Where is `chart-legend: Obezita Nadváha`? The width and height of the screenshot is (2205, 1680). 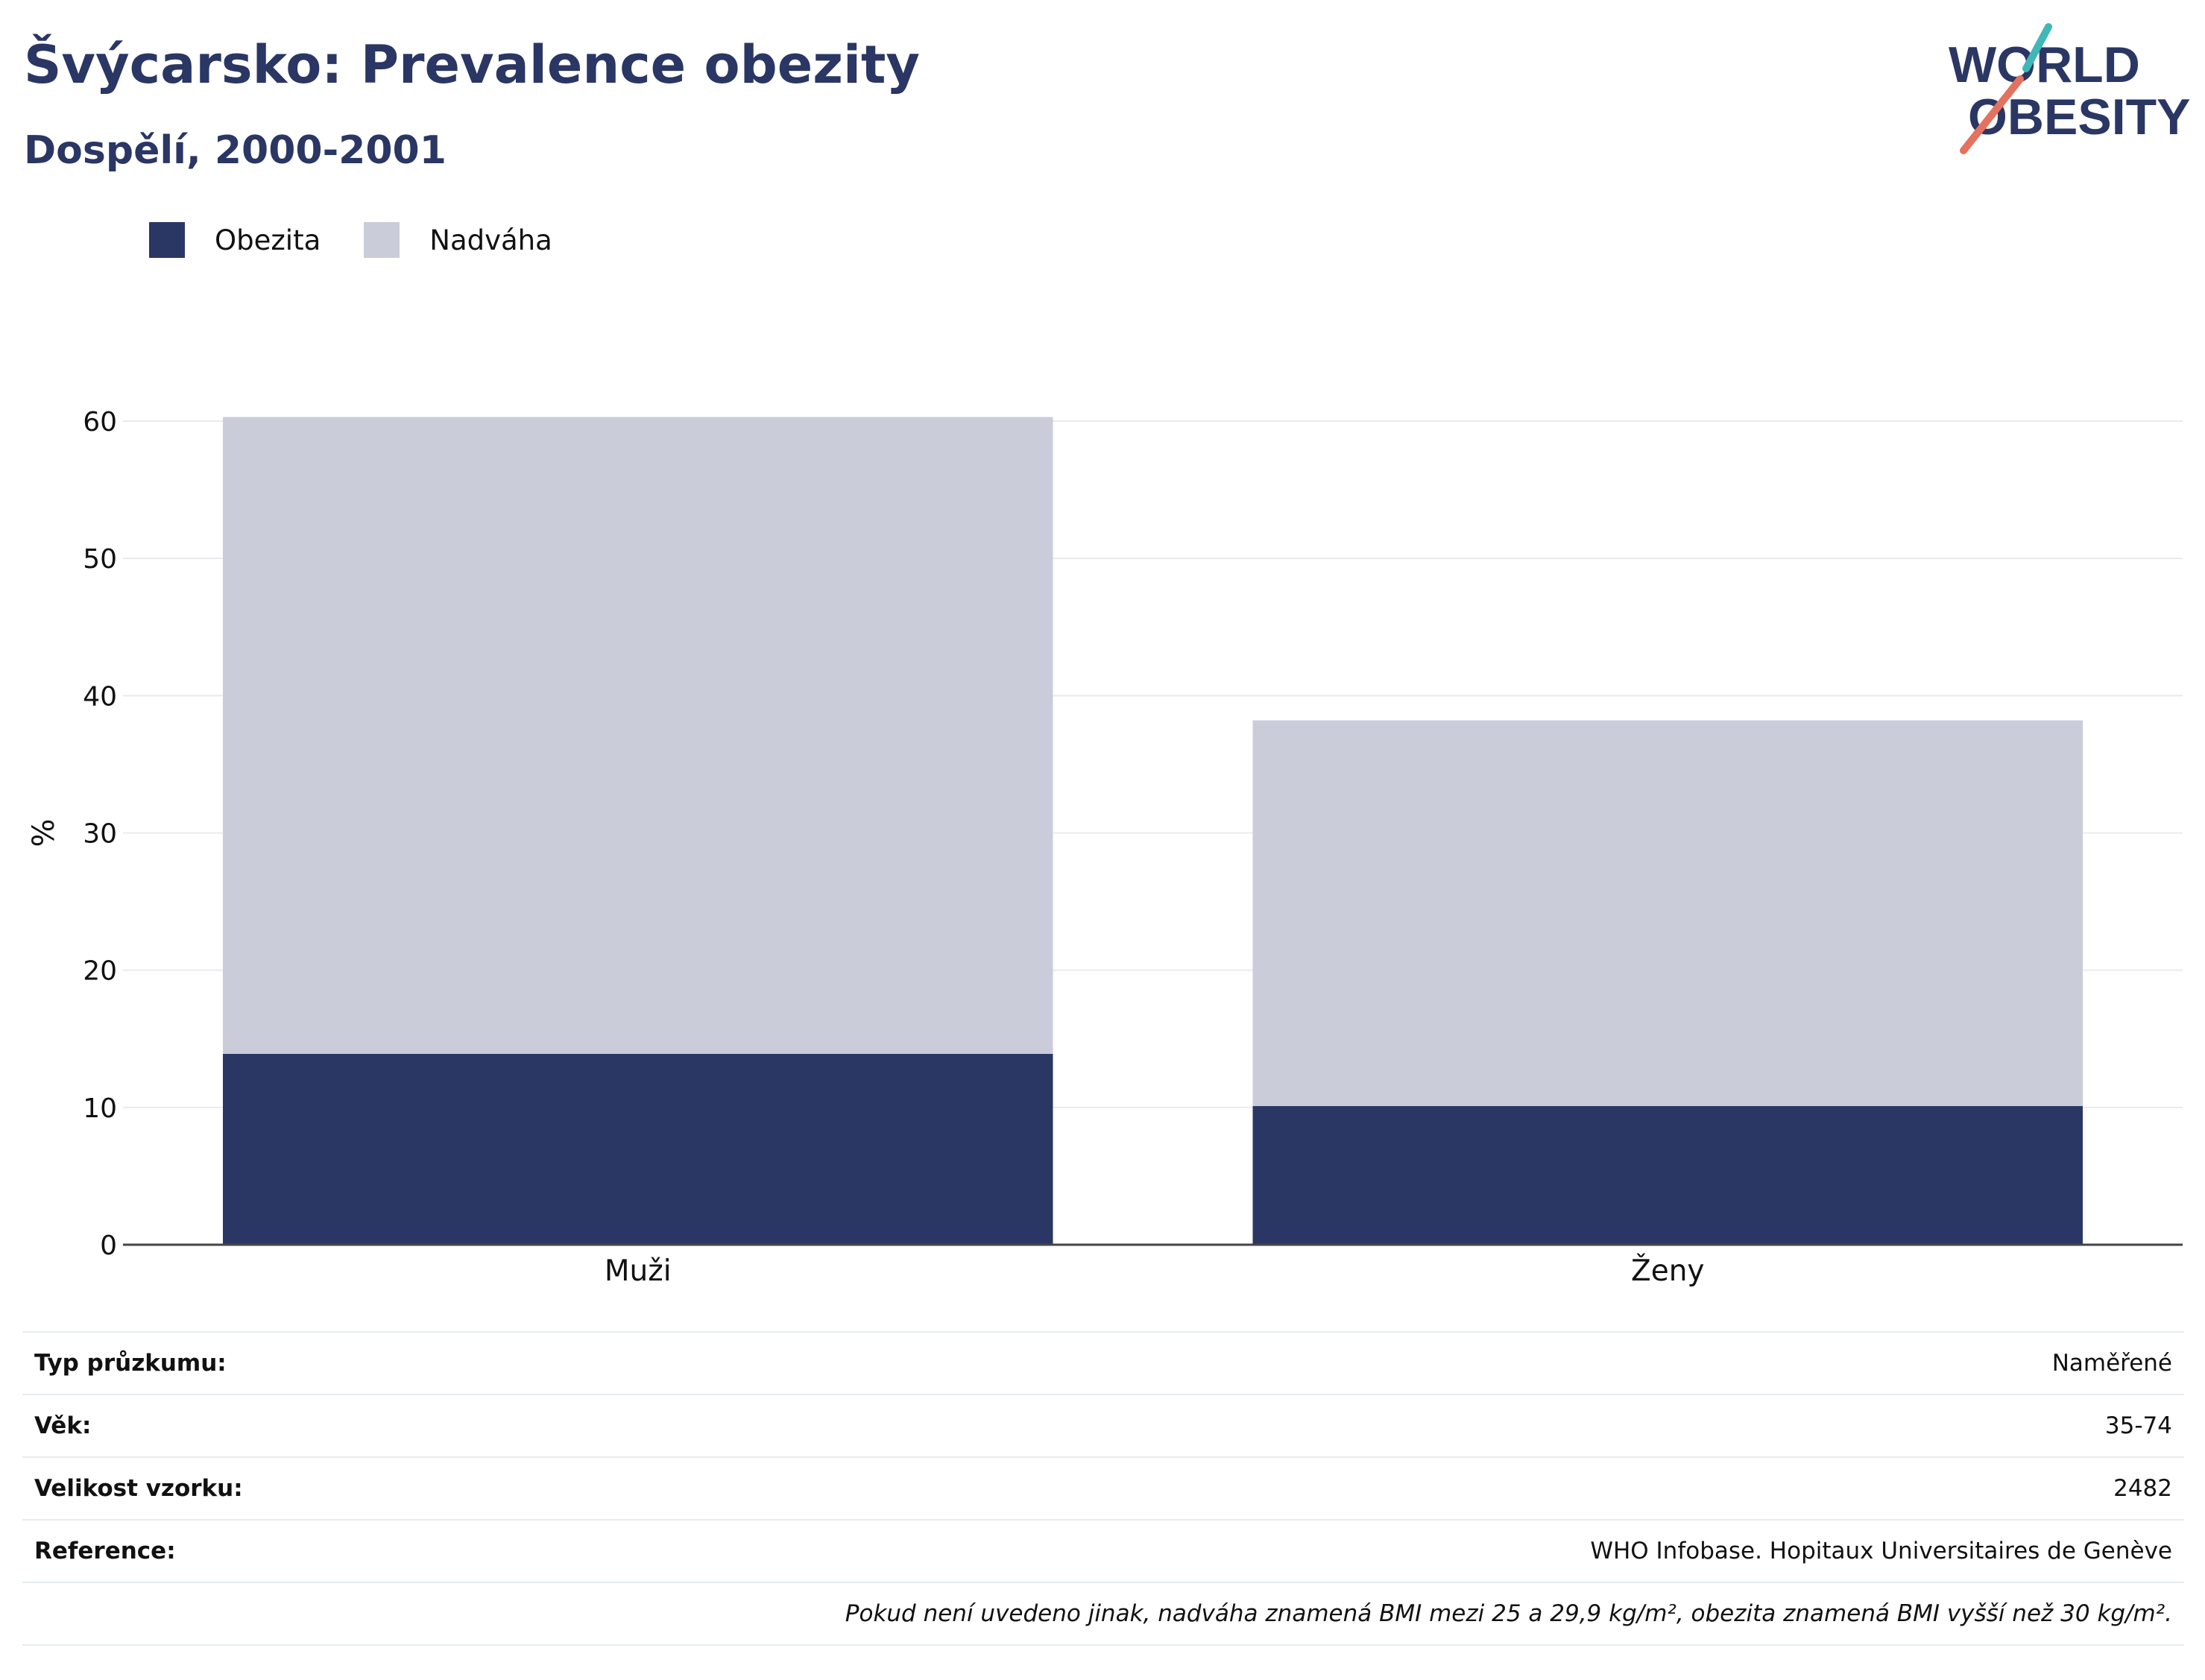
chart-legend: Obezita Nadváha is located at coordinates (372, 240).